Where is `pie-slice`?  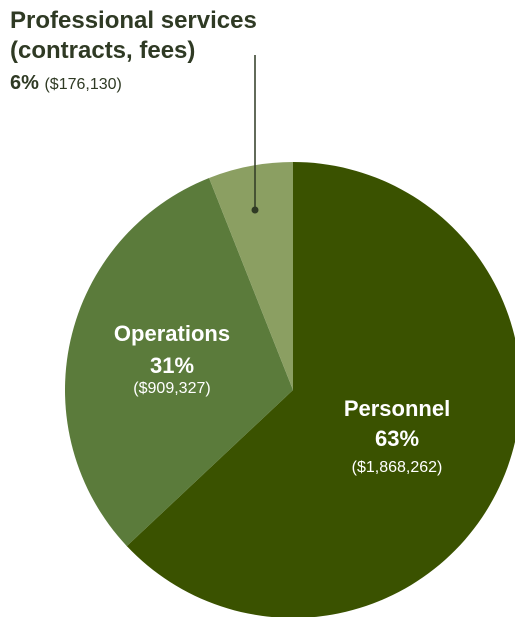
pie-slice is located at coordinates (251, 276).